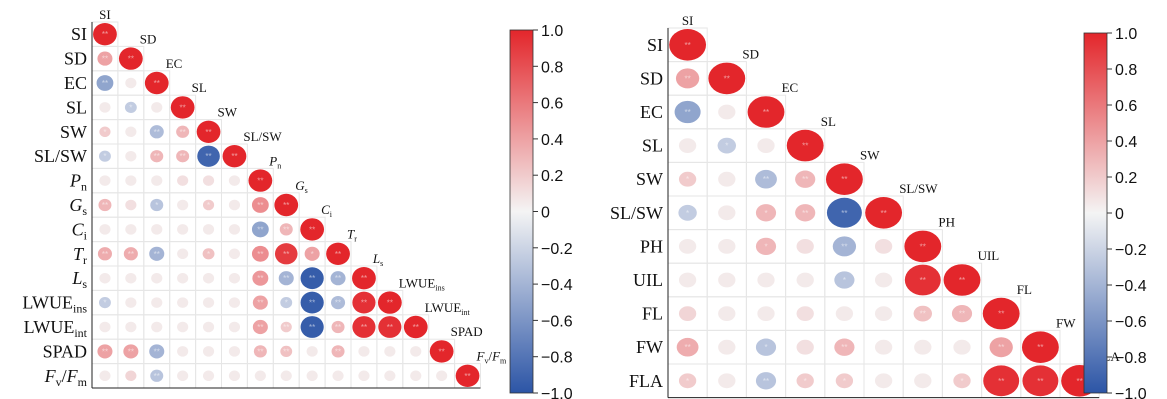 The image size is (1167, 399). What do you see at coordinates (1126, 178) in the screenshot?
I see `colorbar-tick-label: 0.2` at bounding box center [1126, 178].